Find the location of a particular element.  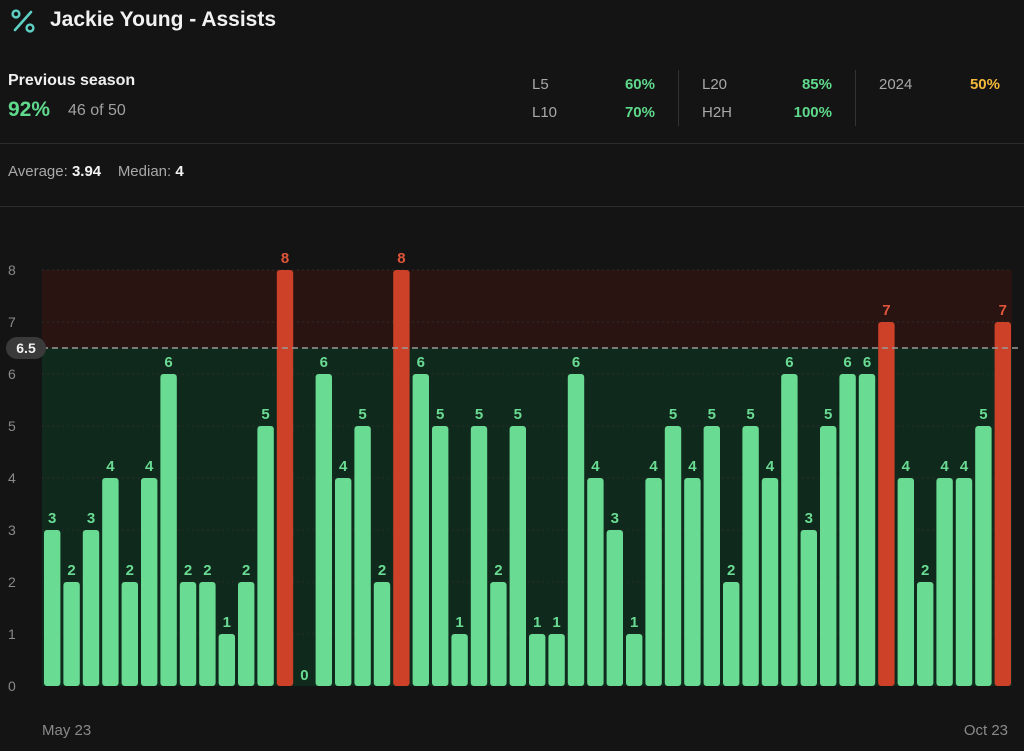

y-tick-label: 1 is located at coordinates (12, 634).